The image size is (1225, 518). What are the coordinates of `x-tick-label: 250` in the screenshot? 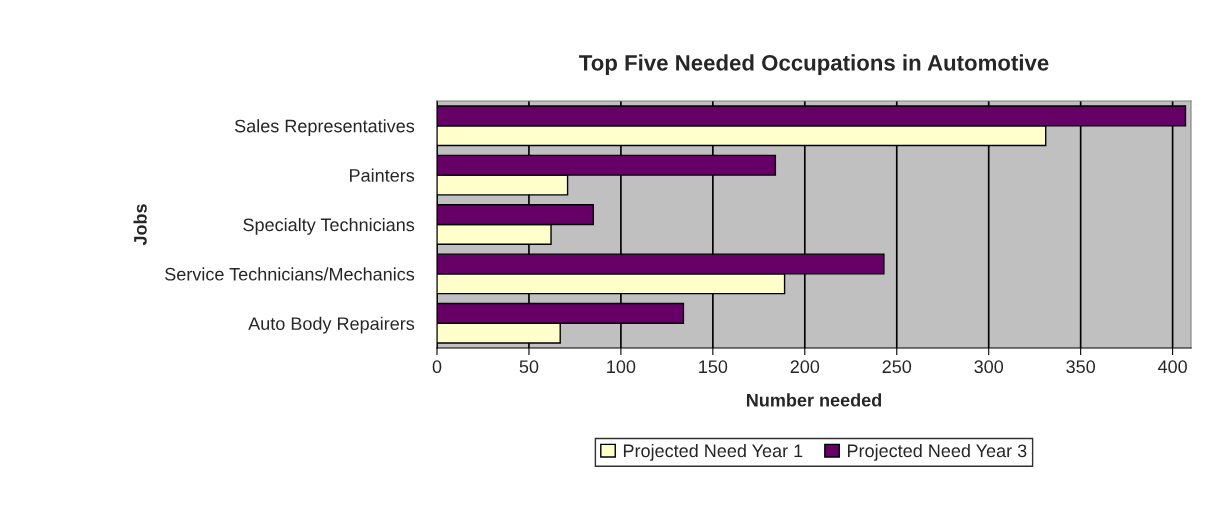 It's located at (897, 367).